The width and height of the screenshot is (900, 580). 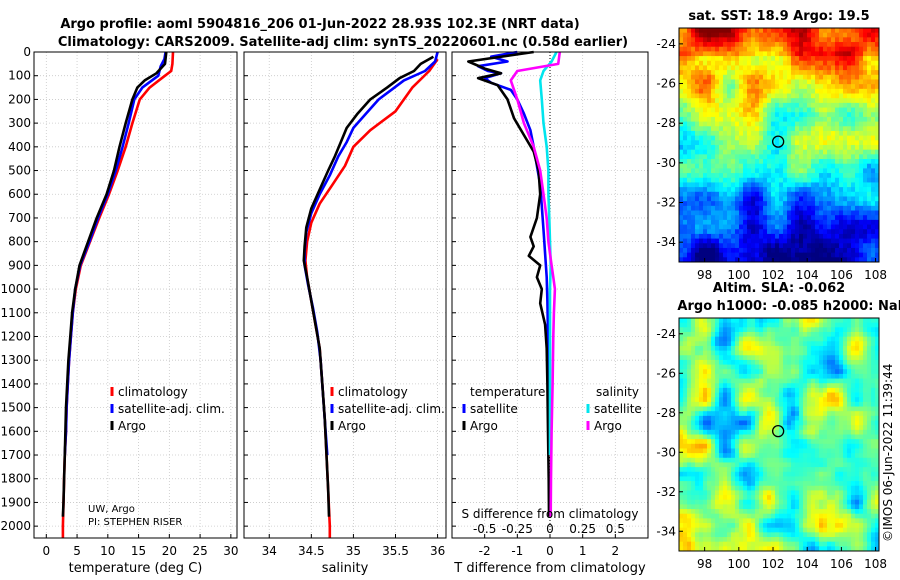 What do you see at coordinates (46, 551) in the screenshot?
I see `xtick-label: 0` at bounding box center [46, 551].